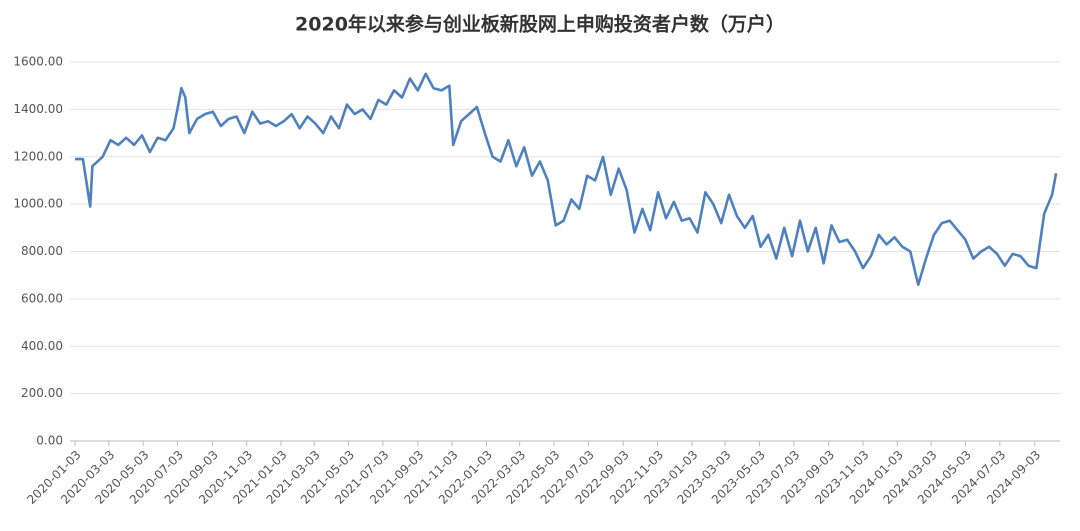  I want to click on y-tick-label: 1600.00, so click(38, 62).